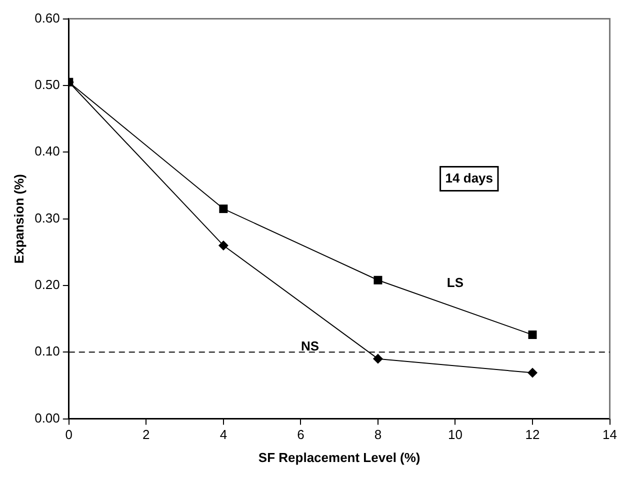  I want to click on y-tick-label: 0.10, so click(47, 351).